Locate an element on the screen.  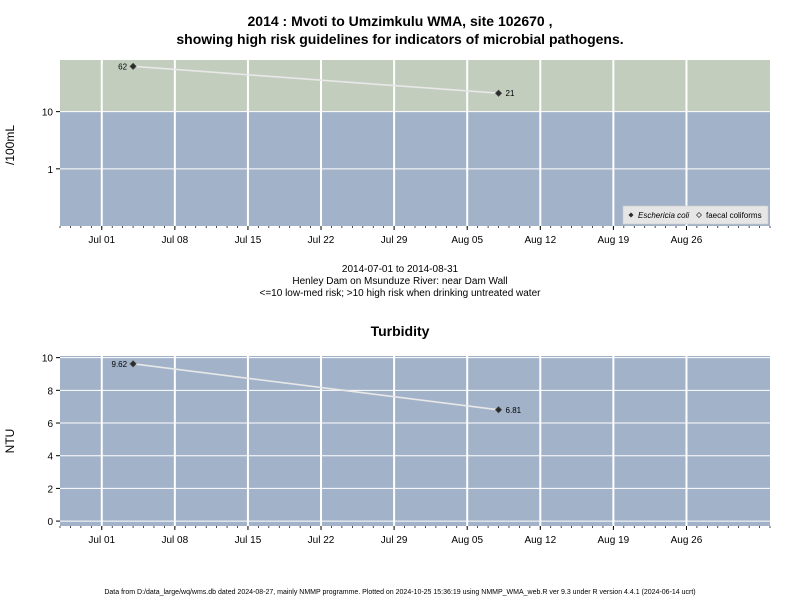
data-label: 9.62 is located at coordinates (120, 364).